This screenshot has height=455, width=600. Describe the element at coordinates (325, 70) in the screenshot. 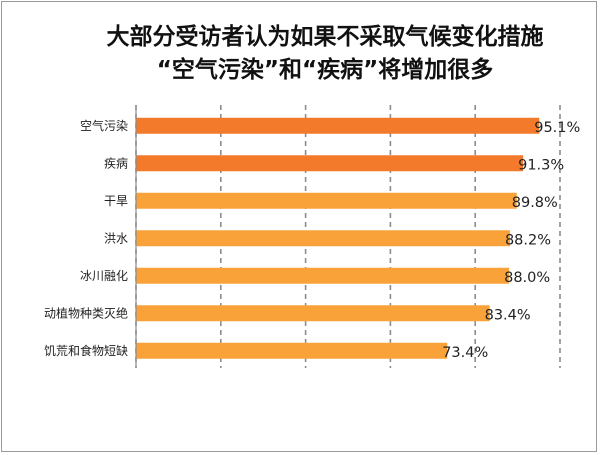

I see `chart-title-line-2: “空气污染”和“疾病”将增加很多` at that location.